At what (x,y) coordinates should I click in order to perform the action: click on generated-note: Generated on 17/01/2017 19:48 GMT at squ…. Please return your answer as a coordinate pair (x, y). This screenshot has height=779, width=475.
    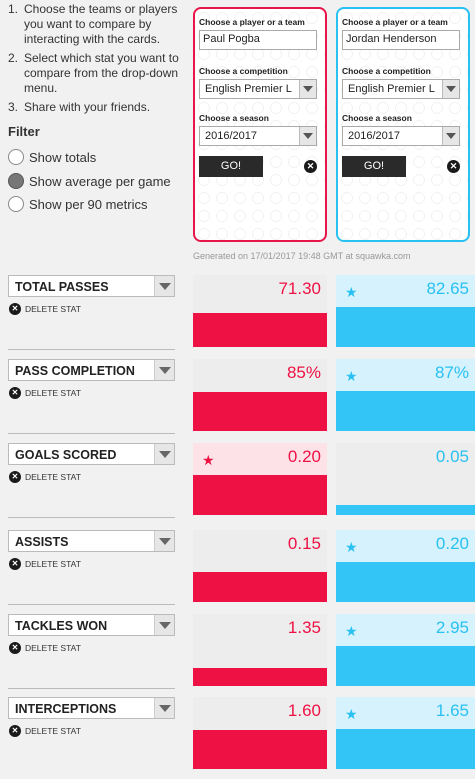
    Looking at the image, I should click on (302, 256).